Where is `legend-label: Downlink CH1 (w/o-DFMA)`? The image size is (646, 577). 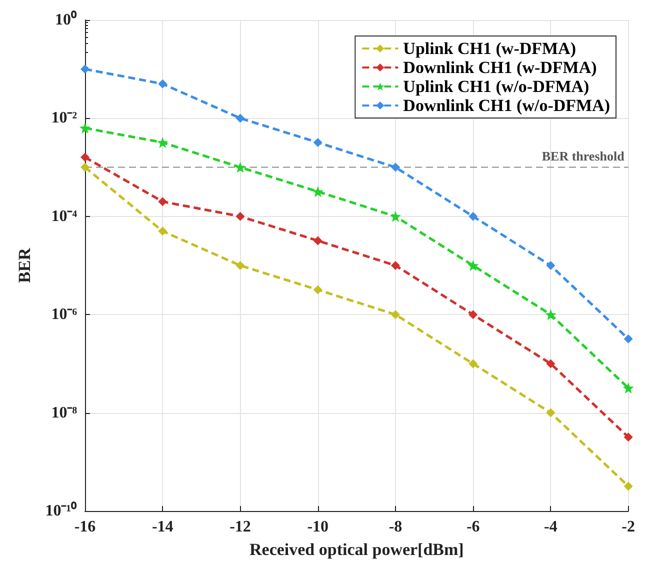
legend-label: Downlink CH1 (w/o-DFMA) is located at coordinates (506, 105).